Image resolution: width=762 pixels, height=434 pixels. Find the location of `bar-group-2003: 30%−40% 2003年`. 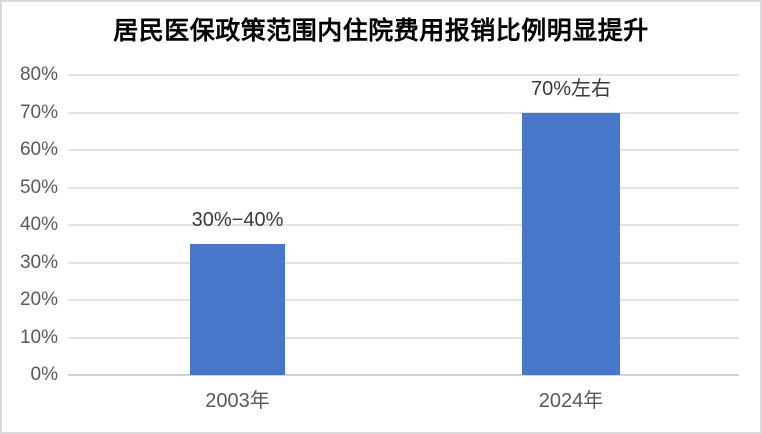

bar-group-2003: 30%−40% 2003年 is located at coordinates (237, 243).